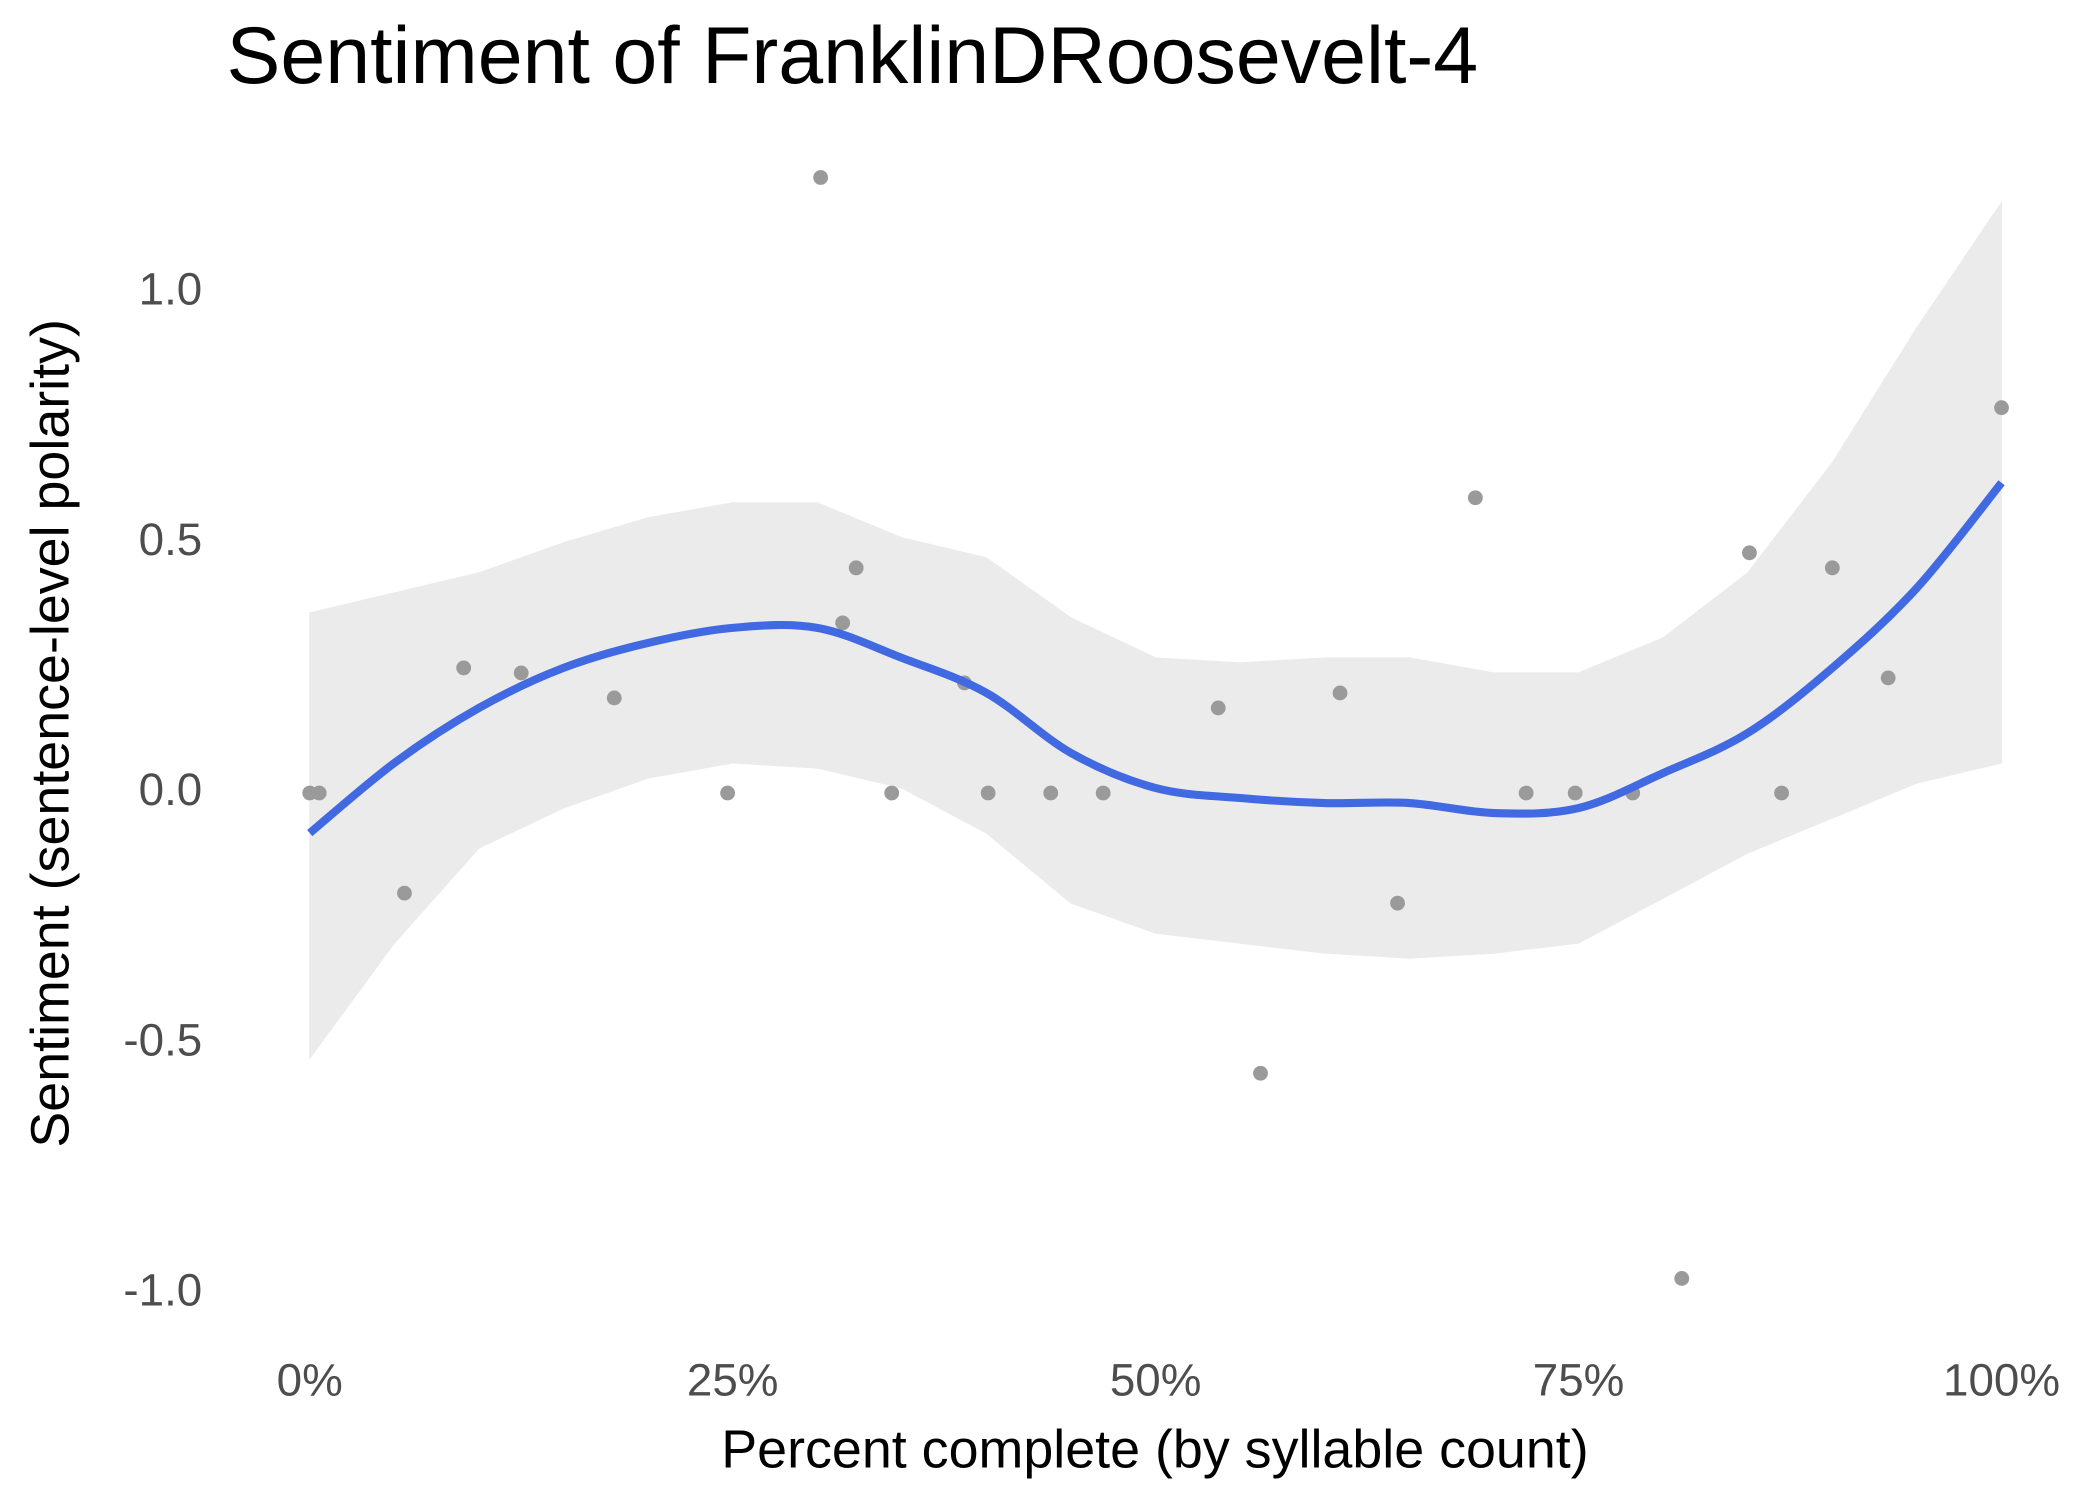 This screenshot has width=2100, height=1499. Describe the element at coordinates (1579, 1379) in the screenshot. I see `x-tick-label: 75%` at that location.